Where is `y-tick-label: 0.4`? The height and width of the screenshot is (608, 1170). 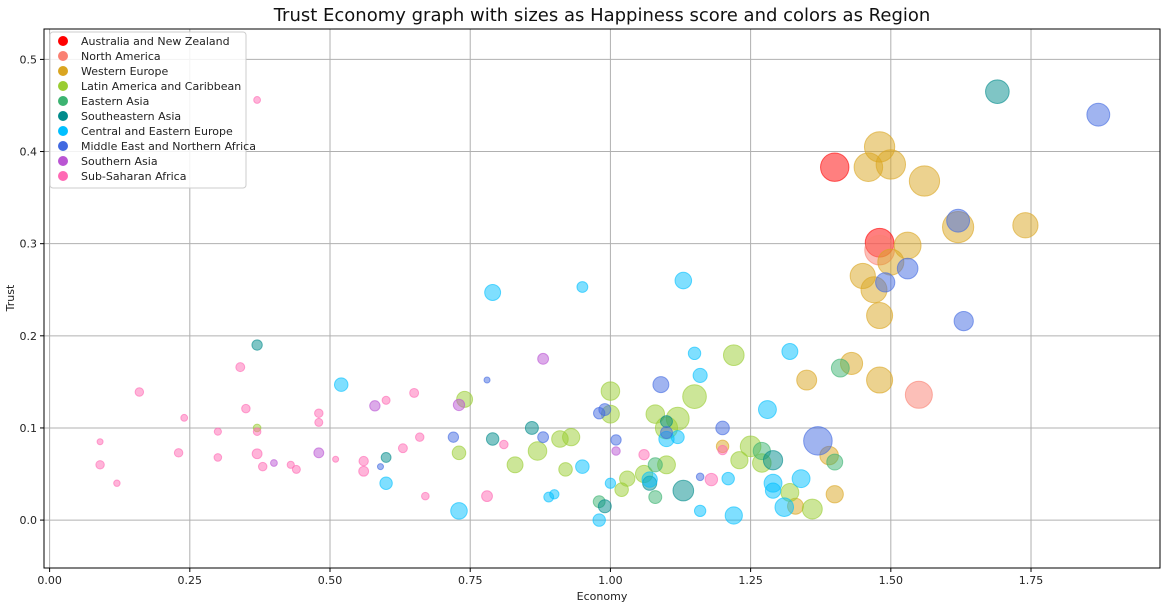
y-tick-label: 0.4 is located at coordinates (29, 152).